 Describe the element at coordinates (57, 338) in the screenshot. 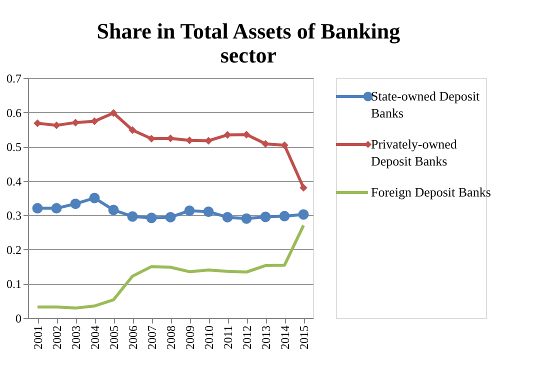

I see `x-tick-label: 2002` at that location.